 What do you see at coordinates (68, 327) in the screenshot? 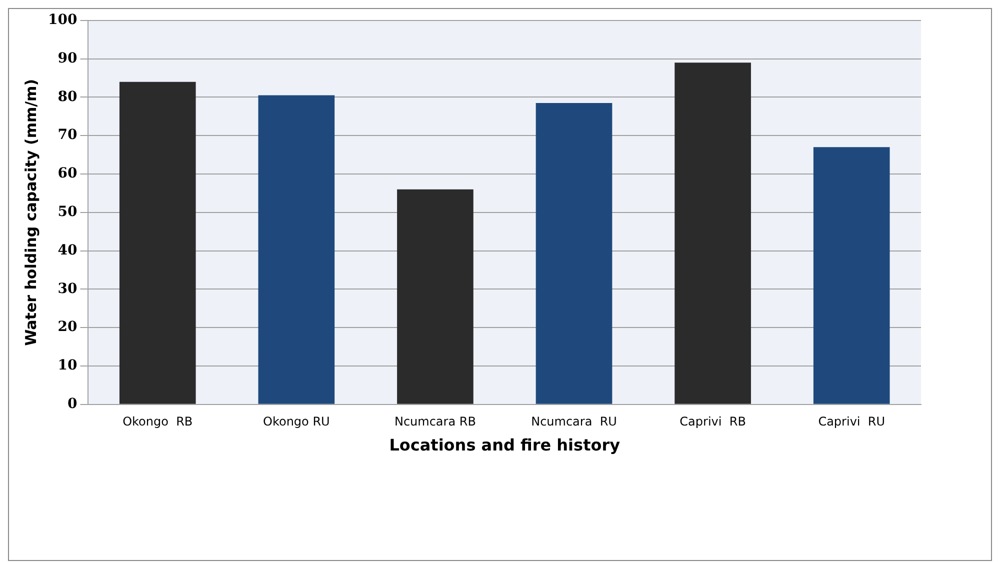
I see `y-tick-label: 20` at bounding box center [68, 327].